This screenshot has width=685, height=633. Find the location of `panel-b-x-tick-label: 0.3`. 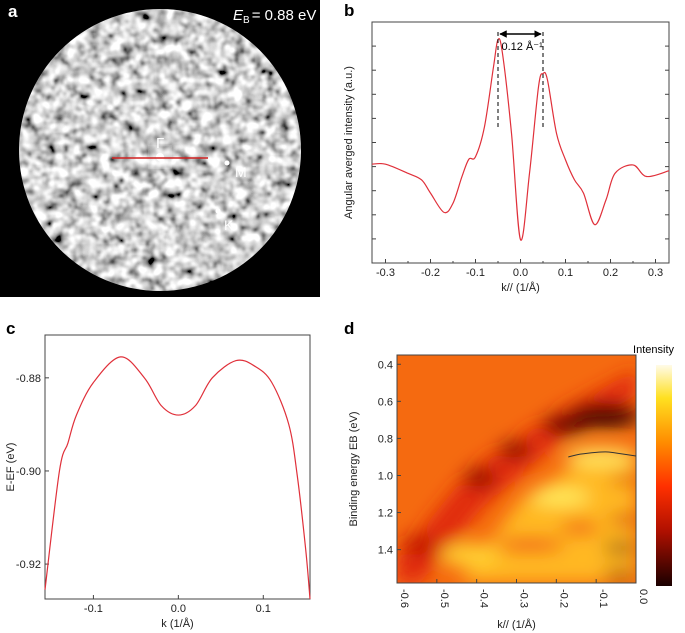

panel-b-x-tick-label: 0.3 is located at coordinates (655, 273).